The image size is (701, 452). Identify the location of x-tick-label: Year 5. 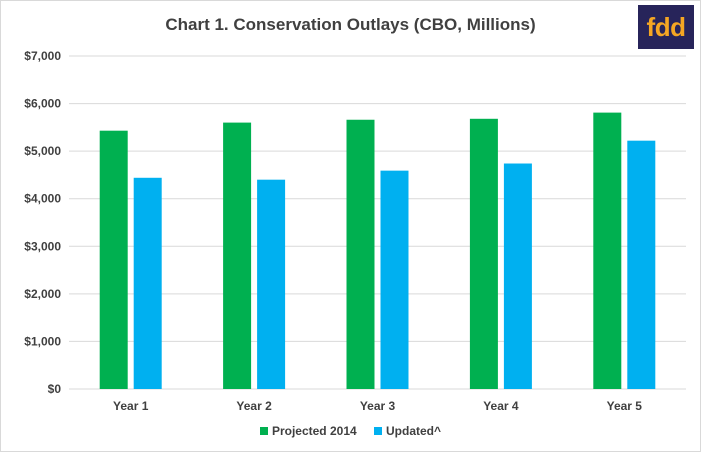
(625, 406).